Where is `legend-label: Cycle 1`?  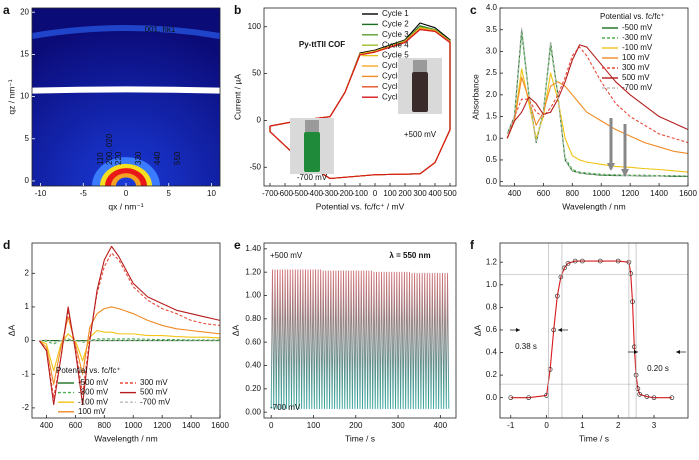 legend-label: Cycle 1 is located at coordinates (395, 13).